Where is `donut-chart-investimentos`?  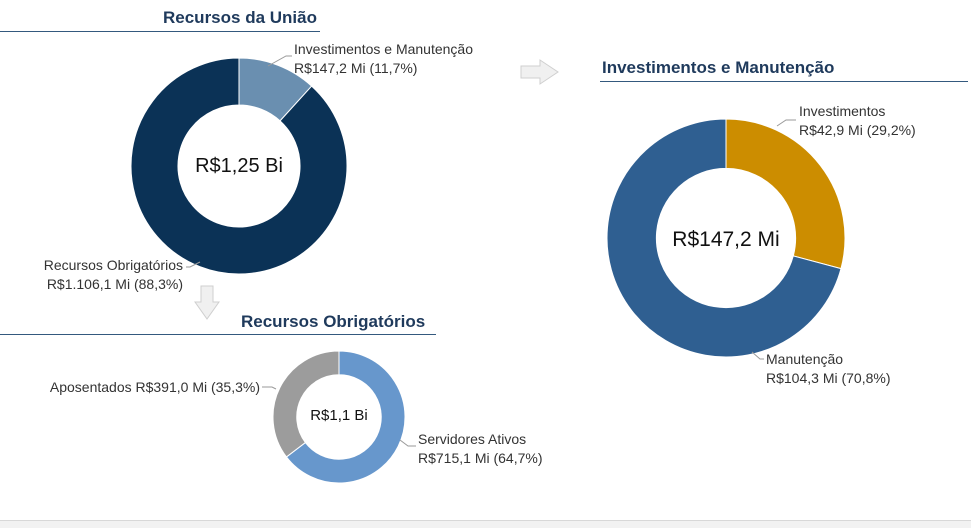
donut-chart-investimentos is located at coordinates (726, 238).